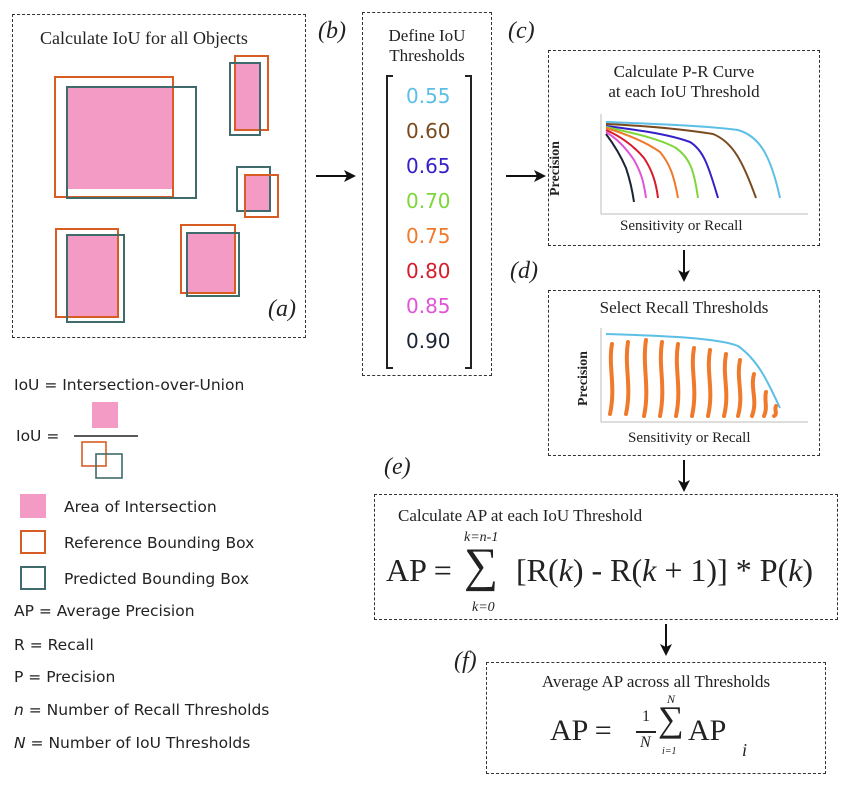  Describe the element at coordinates (429, 222) in the screenshot. I see `threshold-brackets` at that location.